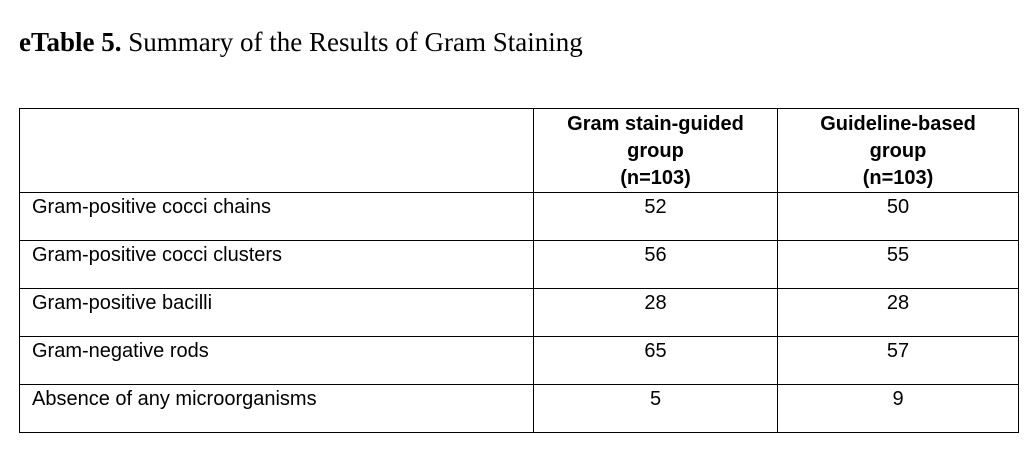 This screenshot has height=454, width=1033. What do you see at coordinates (355, 42) in the screenshot?
I see `caption-title: Summary of the Results of Gram Staining` at bounding box center [355, 42].